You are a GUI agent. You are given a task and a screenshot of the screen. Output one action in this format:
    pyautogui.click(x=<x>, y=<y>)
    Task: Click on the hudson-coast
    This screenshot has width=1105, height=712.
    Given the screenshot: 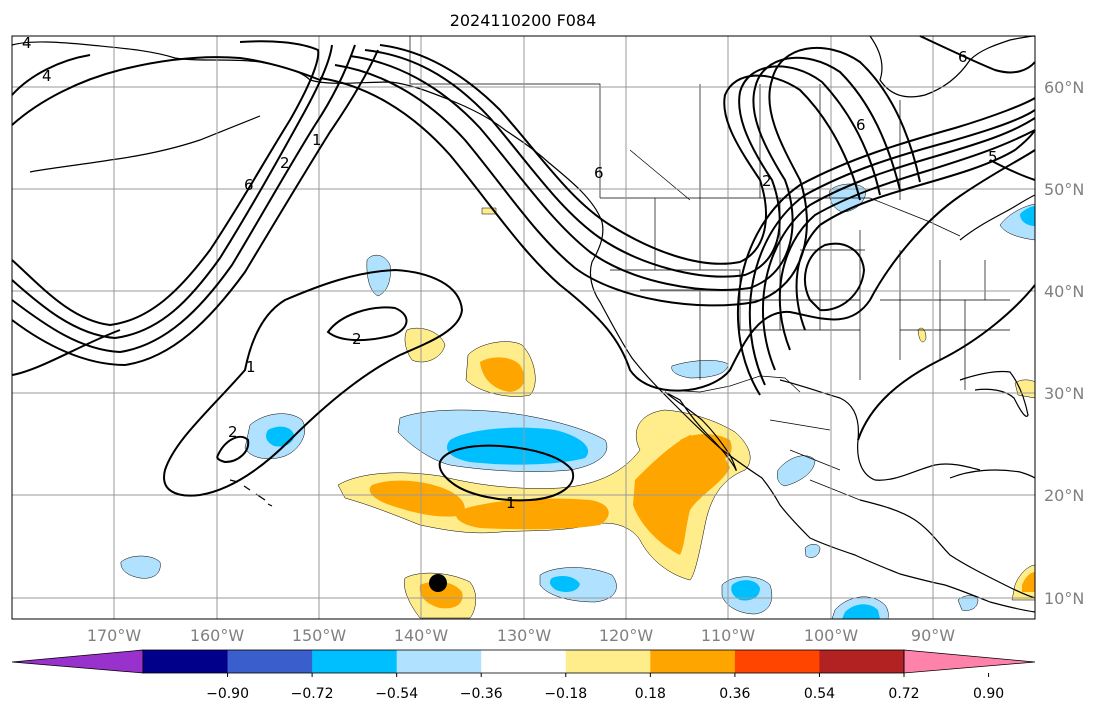 What is the action you would take?
    pyautogui.click(x=952, y=66)
    